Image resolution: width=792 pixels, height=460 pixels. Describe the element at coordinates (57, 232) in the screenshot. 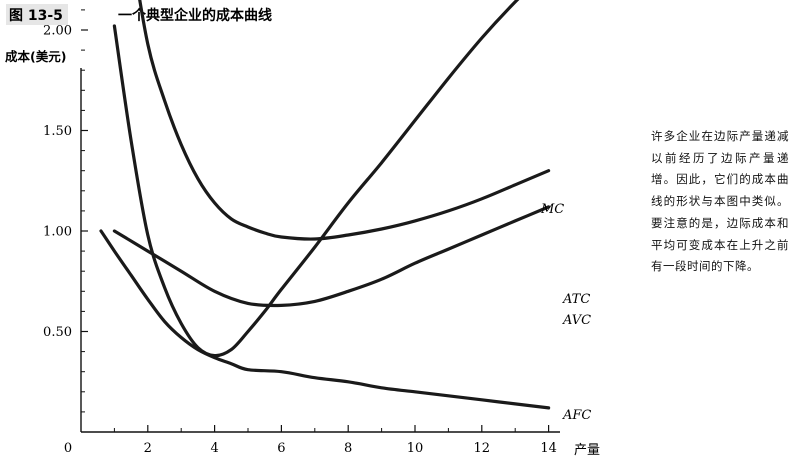

I see `y-tick-label: 1.00` at that location.